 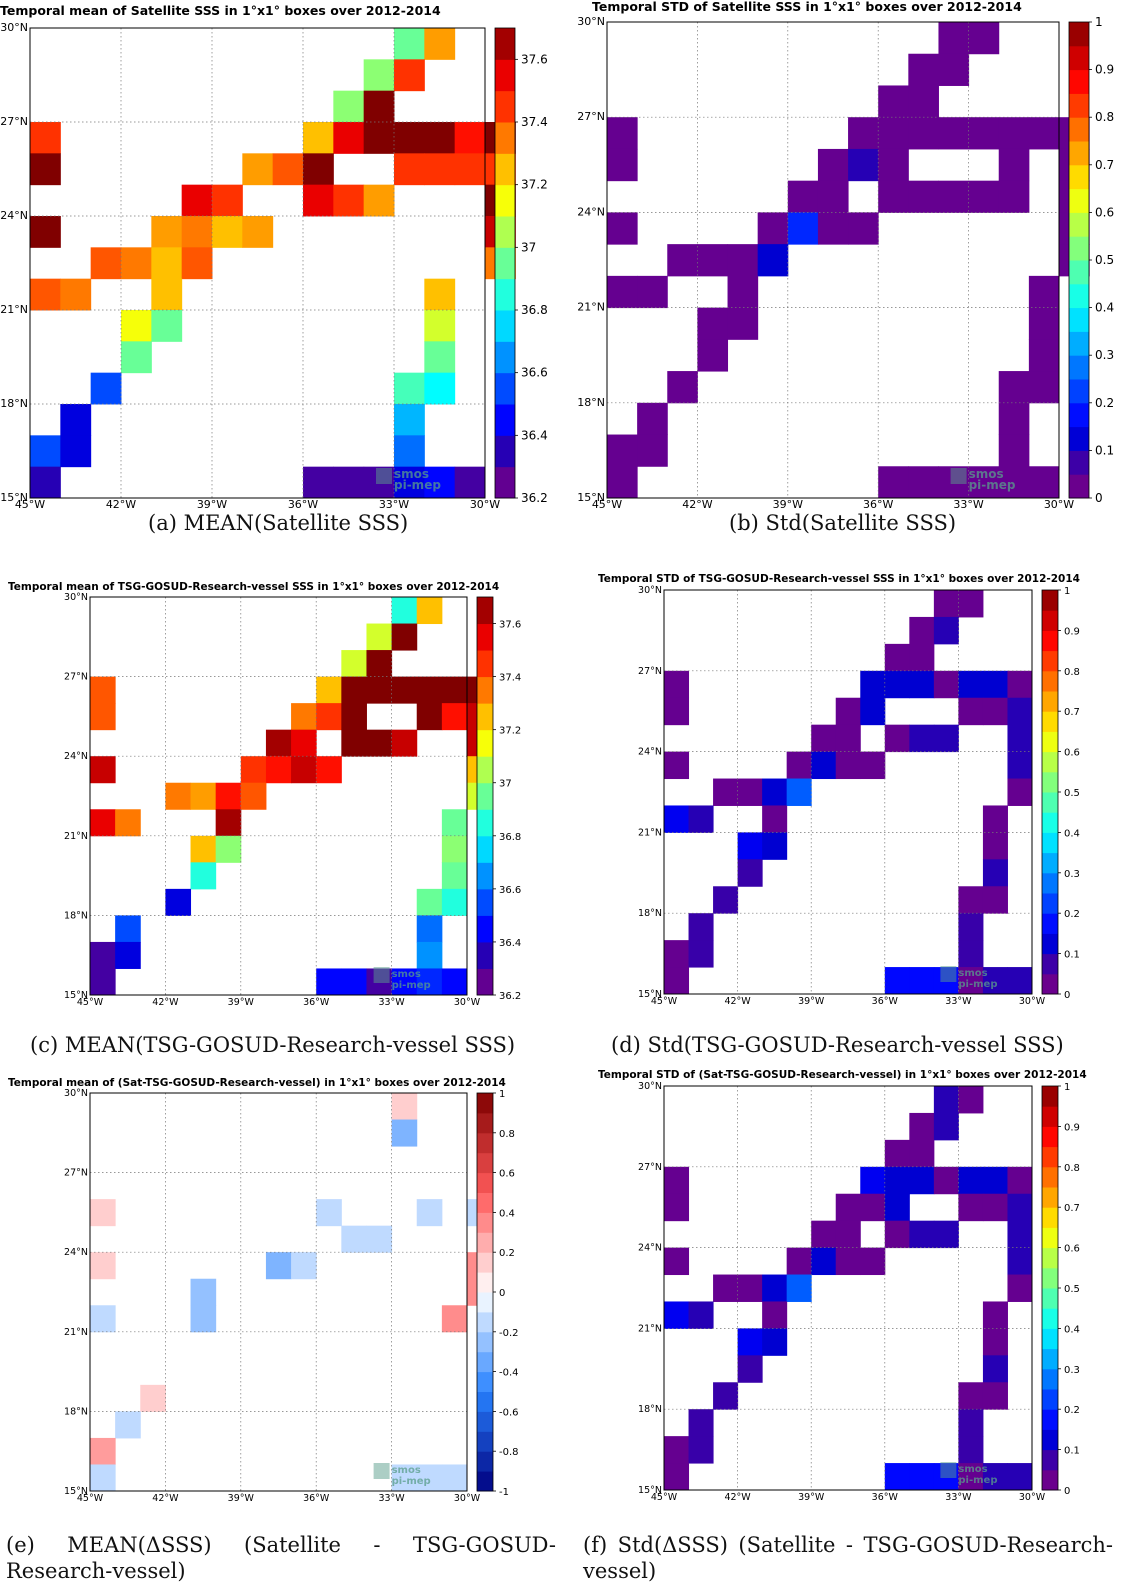 What do you see at coordinates (504, 1492) in the screenshot?
I see `colorbar-tick-label: -1` at bounding box center [504, 1492].